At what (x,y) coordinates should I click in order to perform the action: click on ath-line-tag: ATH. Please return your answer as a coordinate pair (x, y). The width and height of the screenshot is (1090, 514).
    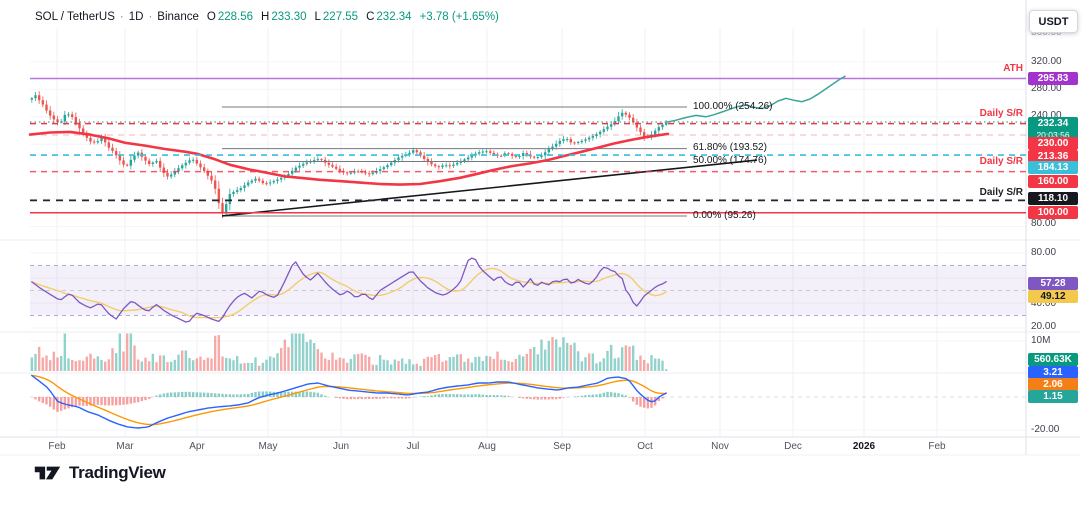
    Looking at the image, I should click on (1013, 68).